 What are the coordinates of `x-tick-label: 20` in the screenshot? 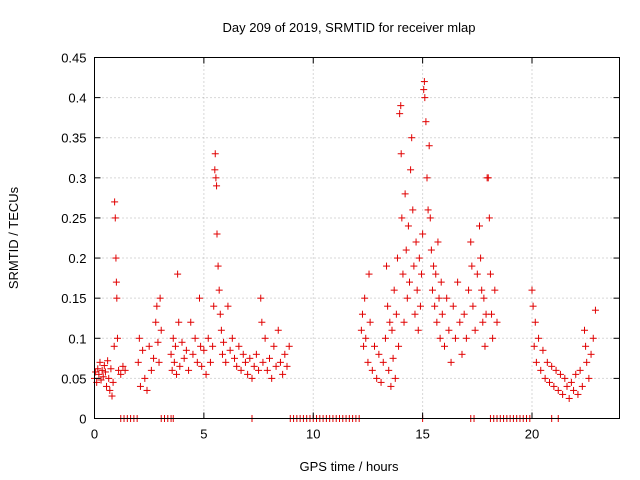 It's located at (532, 434).